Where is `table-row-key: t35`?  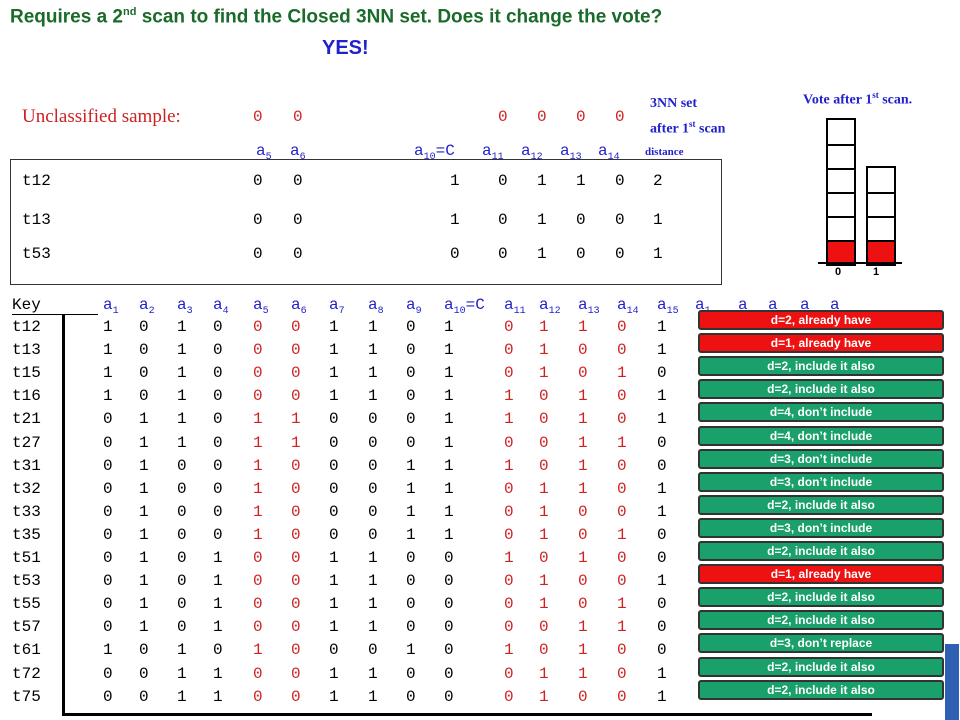 table-row-key: t35 is located at coordinates (26, 535).